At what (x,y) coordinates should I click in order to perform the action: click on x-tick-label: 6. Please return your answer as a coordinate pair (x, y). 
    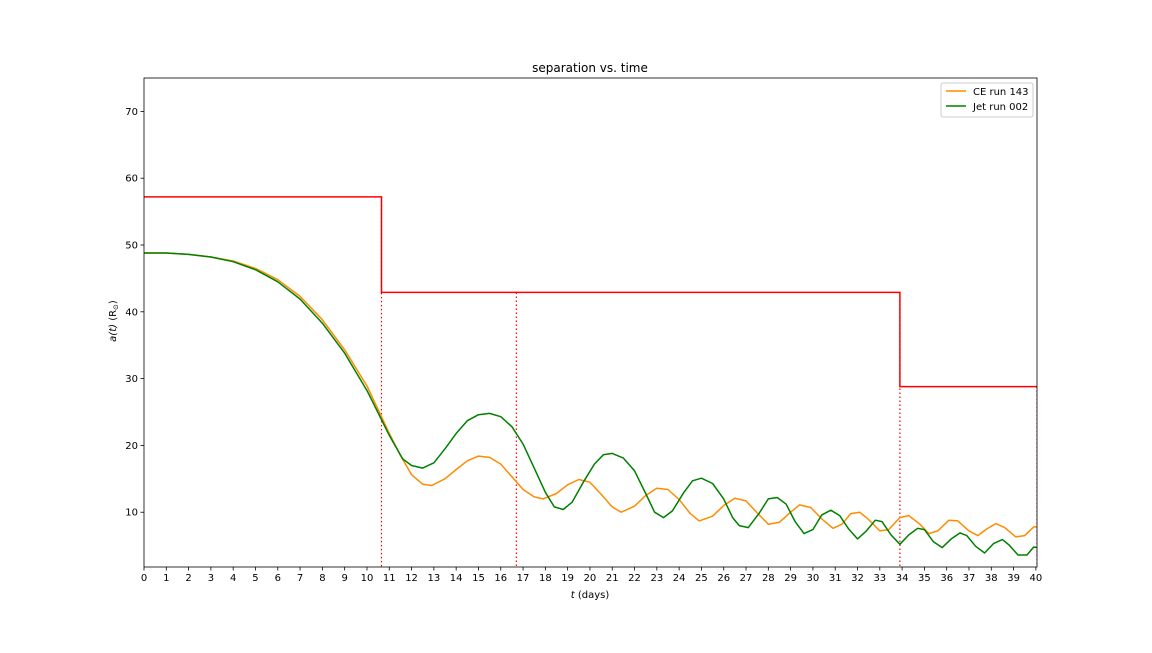
    Looking at the image, I should click on (278, 578).